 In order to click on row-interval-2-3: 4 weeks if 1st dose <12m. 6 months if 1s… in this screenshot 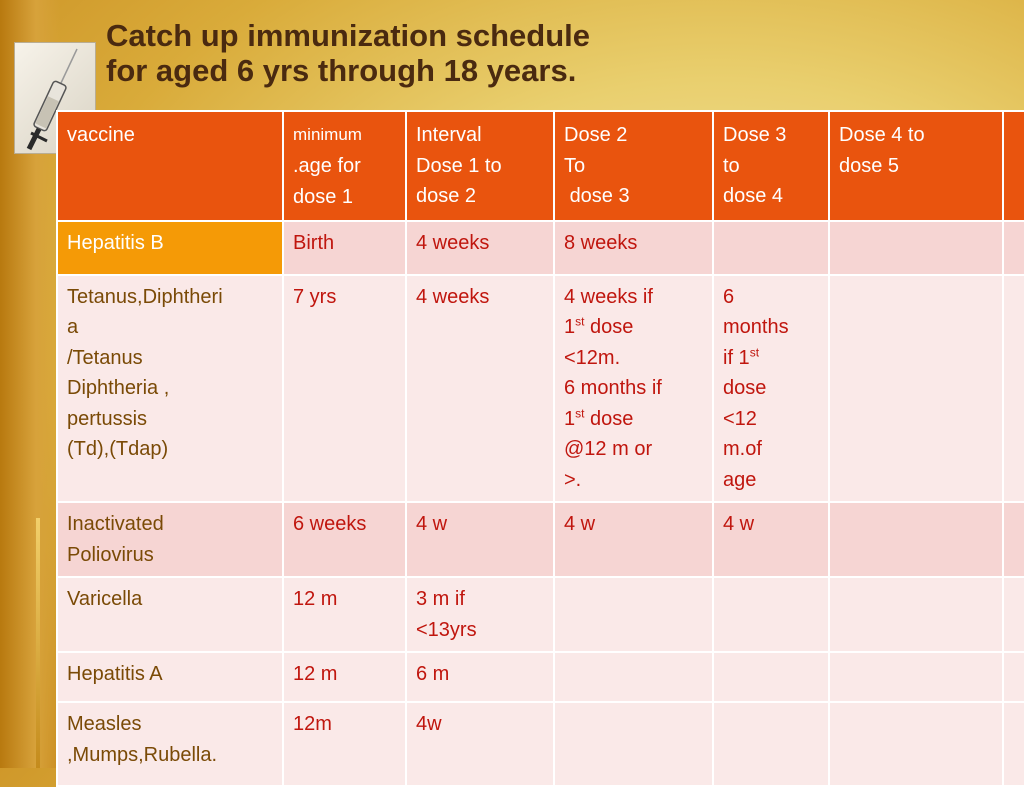, I will do `click(633, 388)`.